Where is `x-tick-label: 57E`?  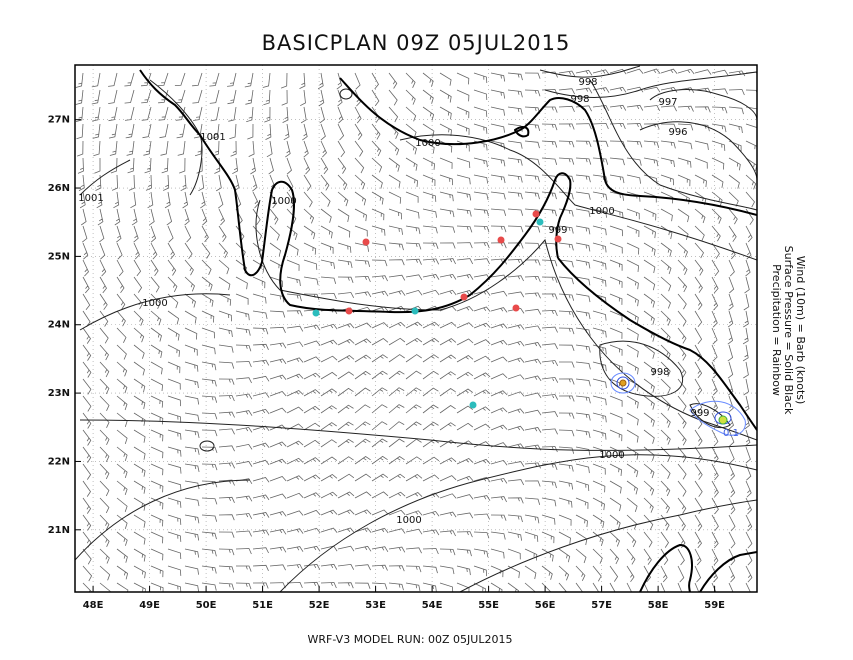 x-tick-label: 57E is located at coordinates (601, 605).